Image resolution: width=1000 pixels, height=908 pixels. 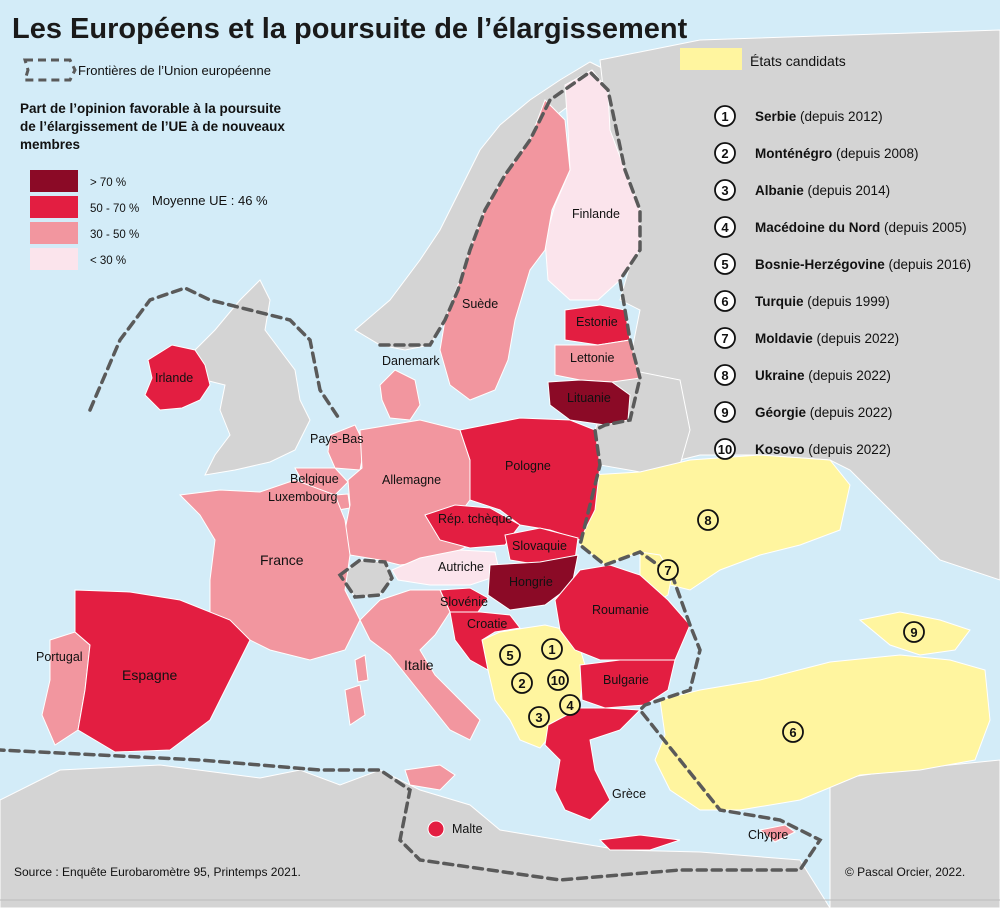 I want to click on label-danemark: Danemark, so click(x=411, y=361).